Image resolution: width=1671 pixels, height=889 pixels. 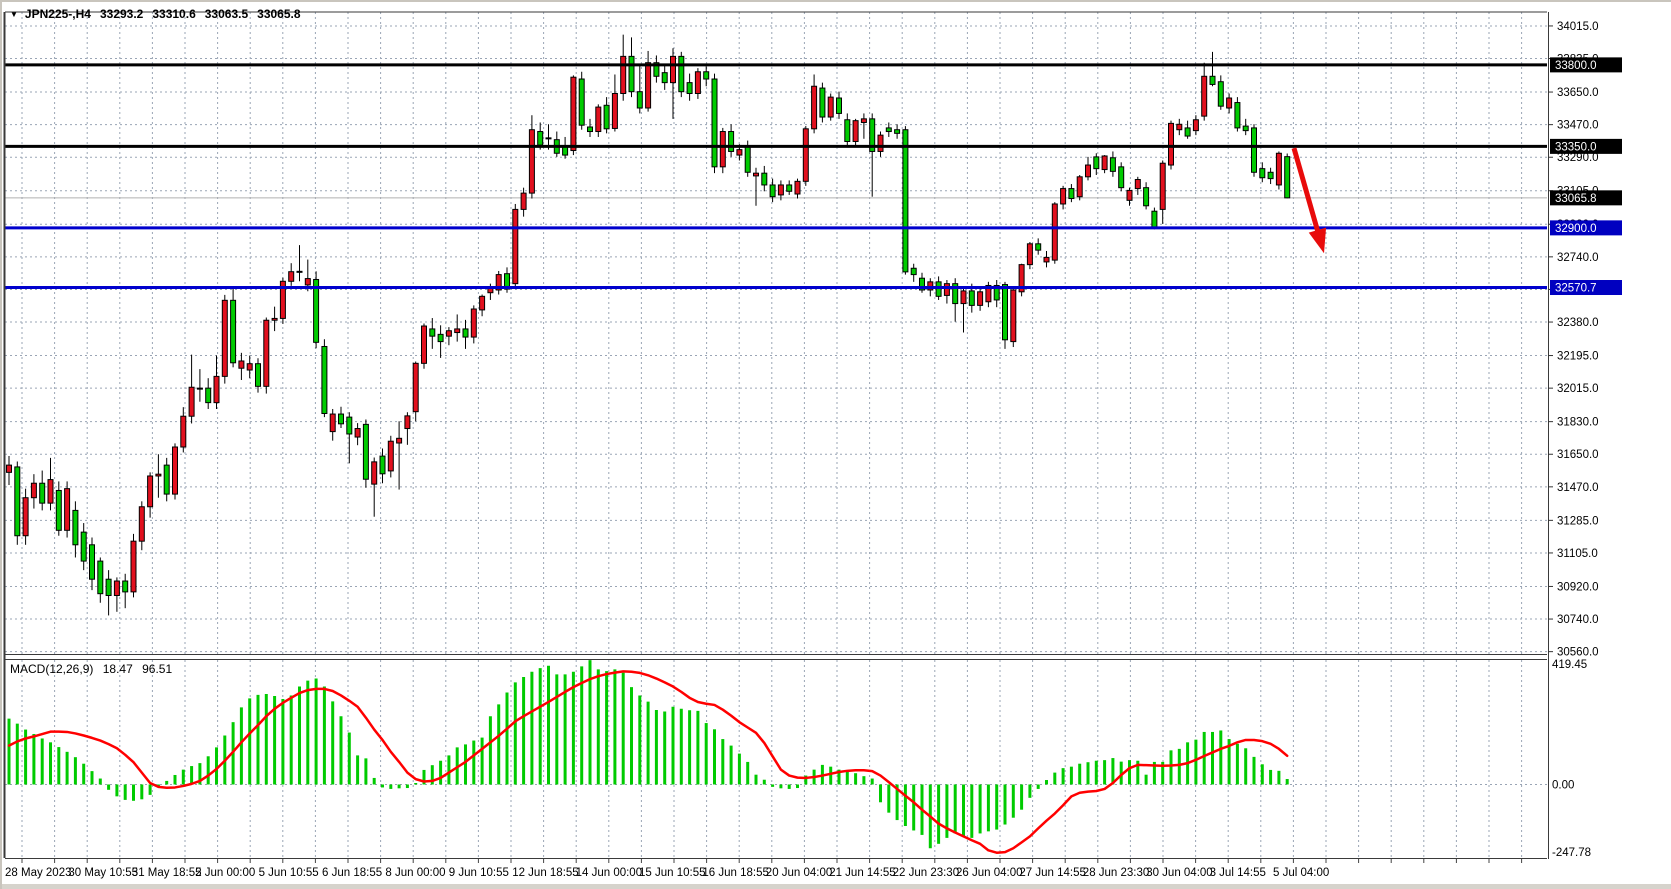 What do you see at coordinates (1052, 873) in the screenshot?
I see `time-label: 27 Jun 14:55` at bounding box center [1052, 873].